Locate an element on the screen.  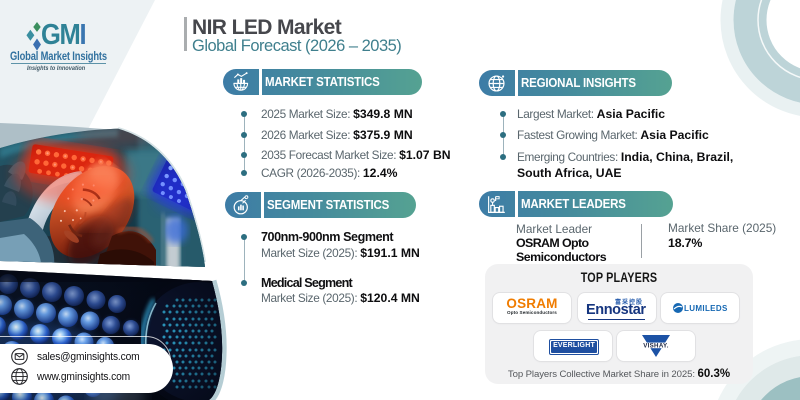
svg-text: VISHAY. is located at coordinates (656, 346).